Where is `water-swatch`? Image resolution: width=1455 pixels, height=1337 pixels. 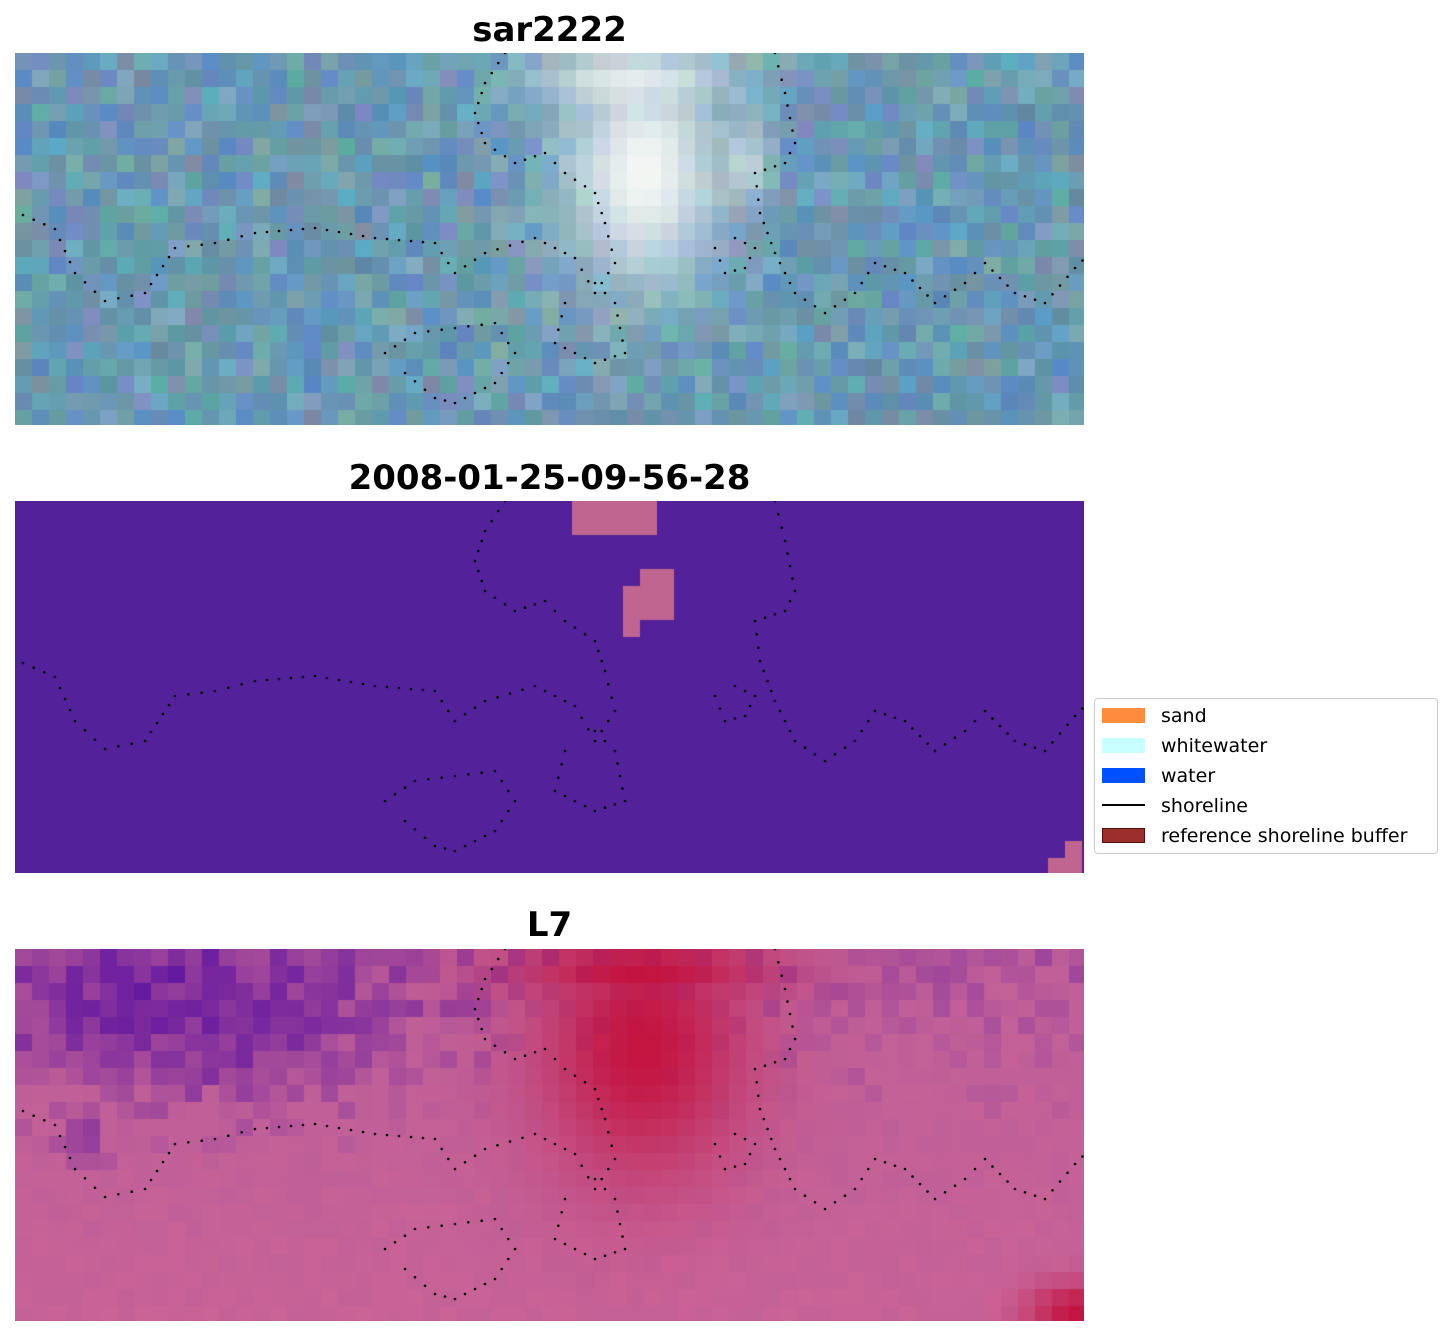
water-swatch is located at coordinates (1123, 775).